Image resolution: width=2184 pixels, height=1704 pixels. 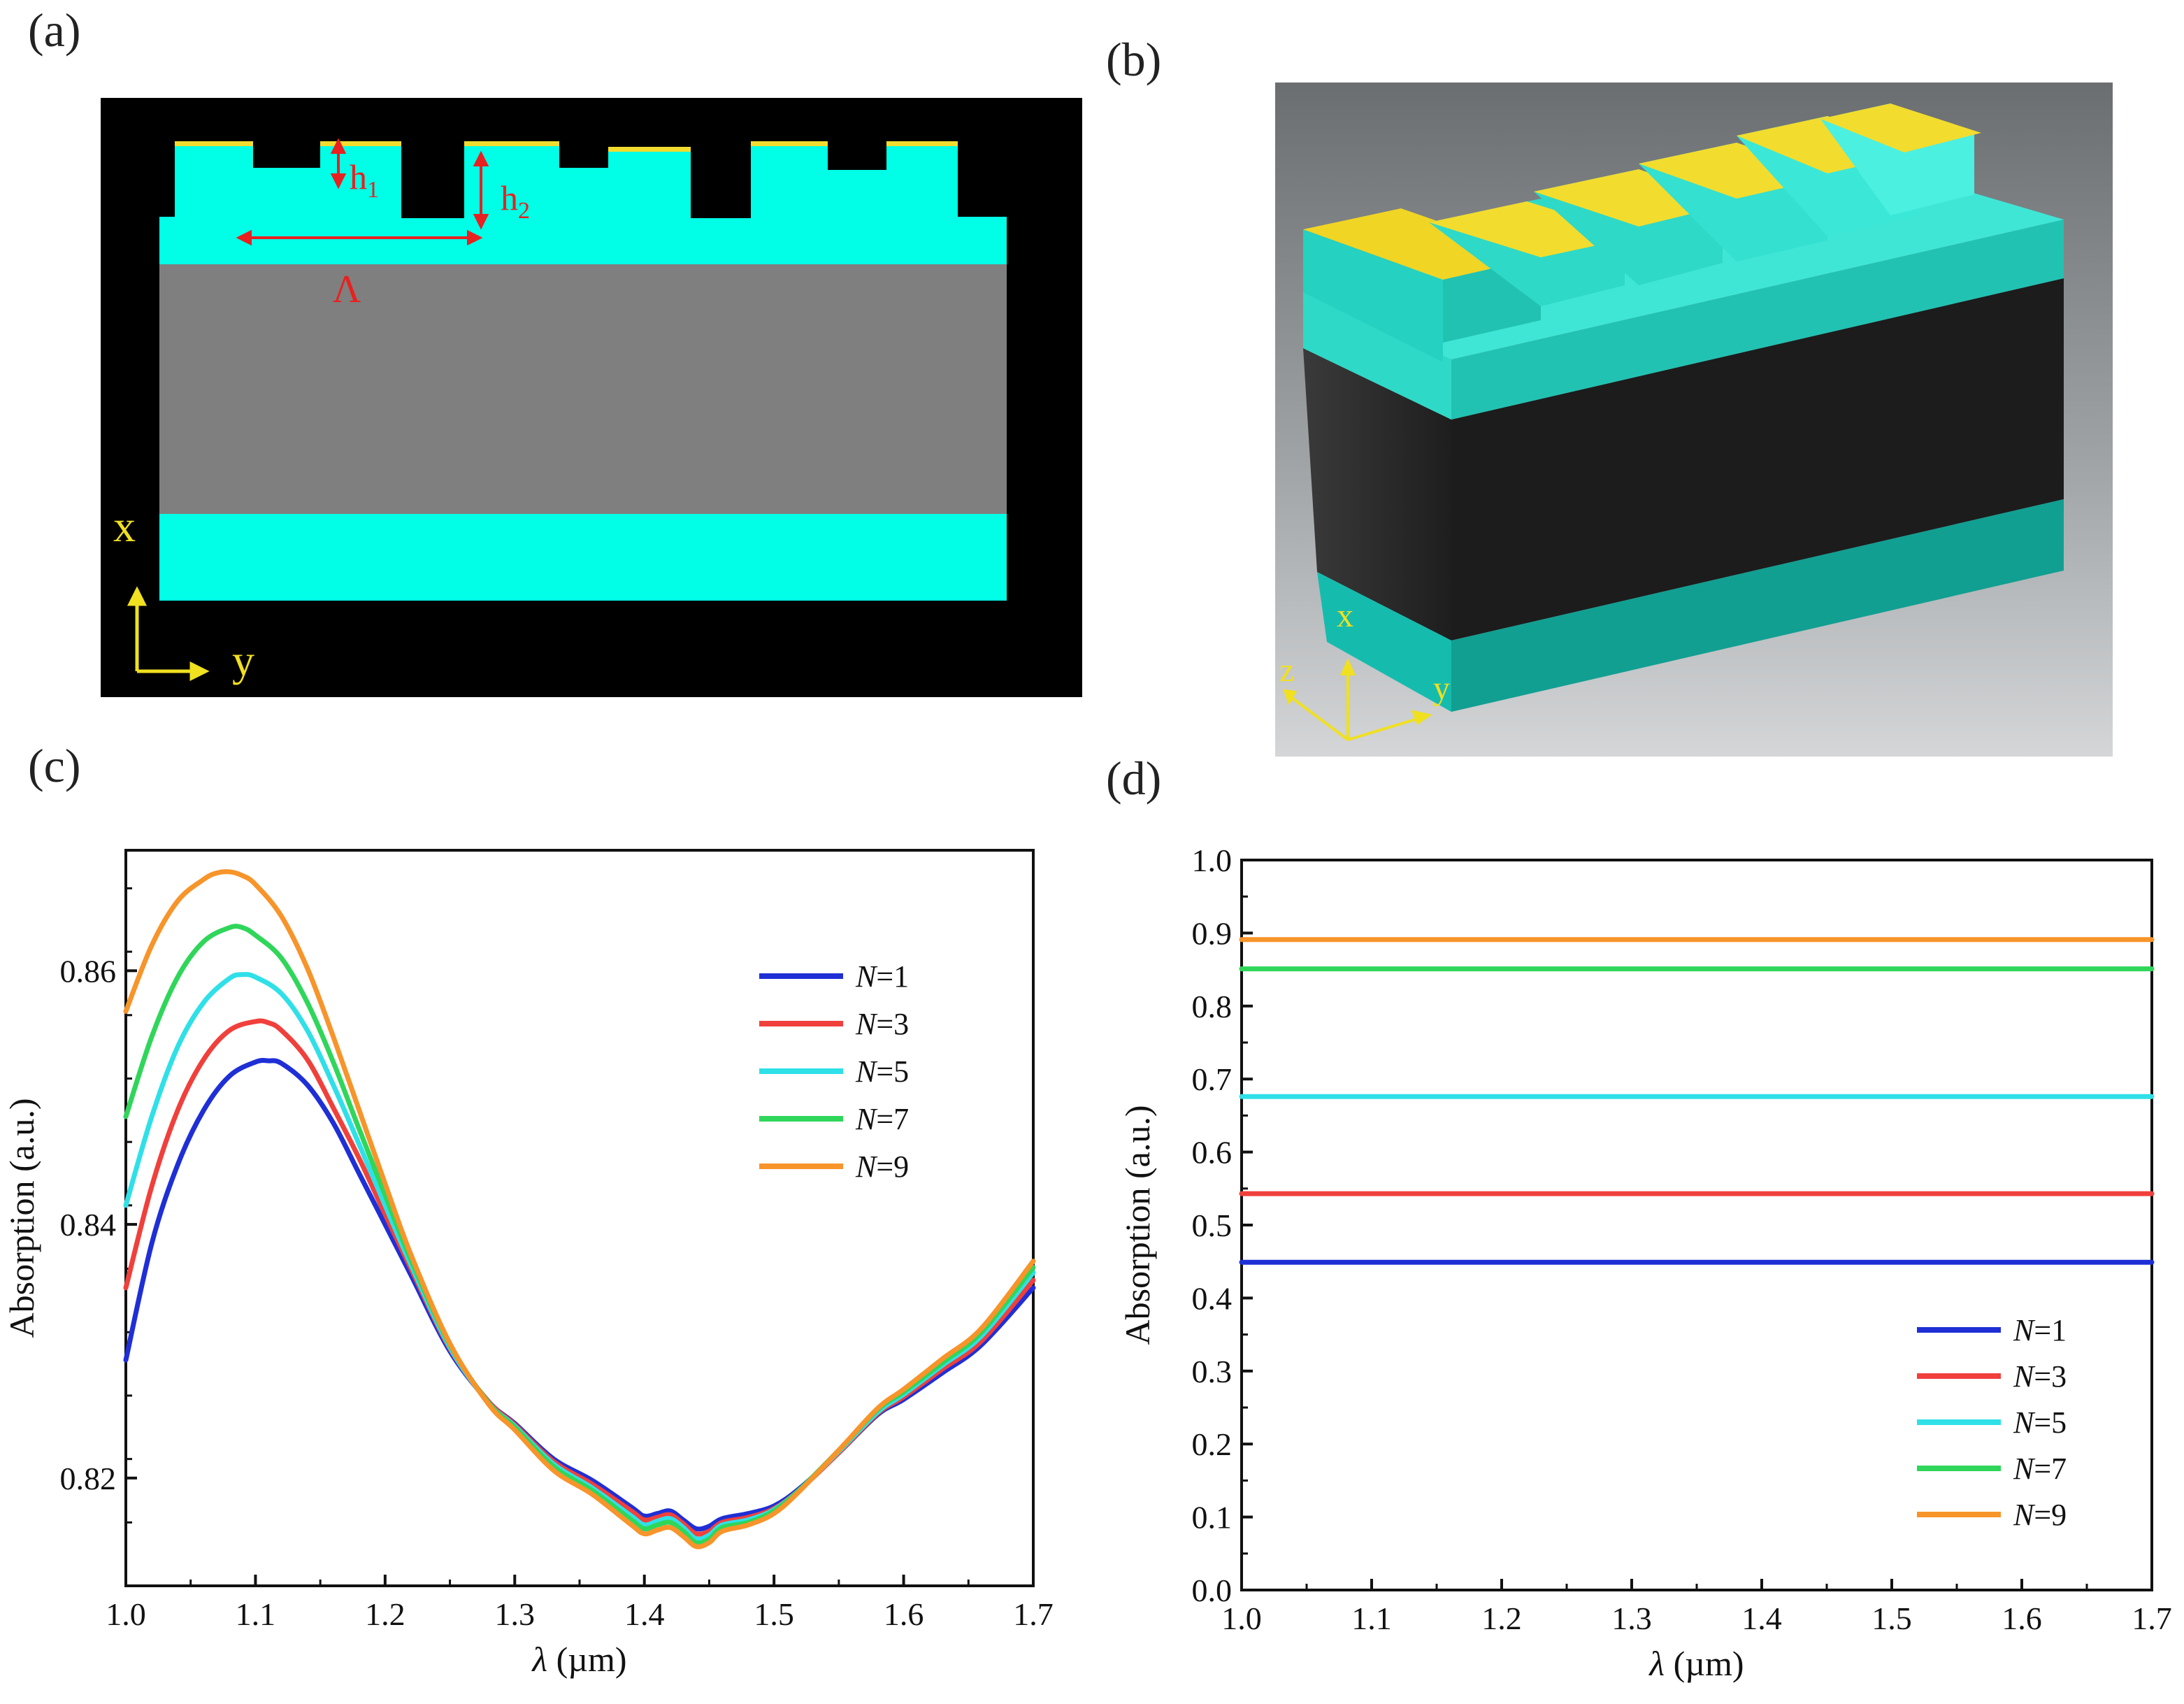 I want to click on y-tick-label-d: 0.9, so click(x=1212, y=933).